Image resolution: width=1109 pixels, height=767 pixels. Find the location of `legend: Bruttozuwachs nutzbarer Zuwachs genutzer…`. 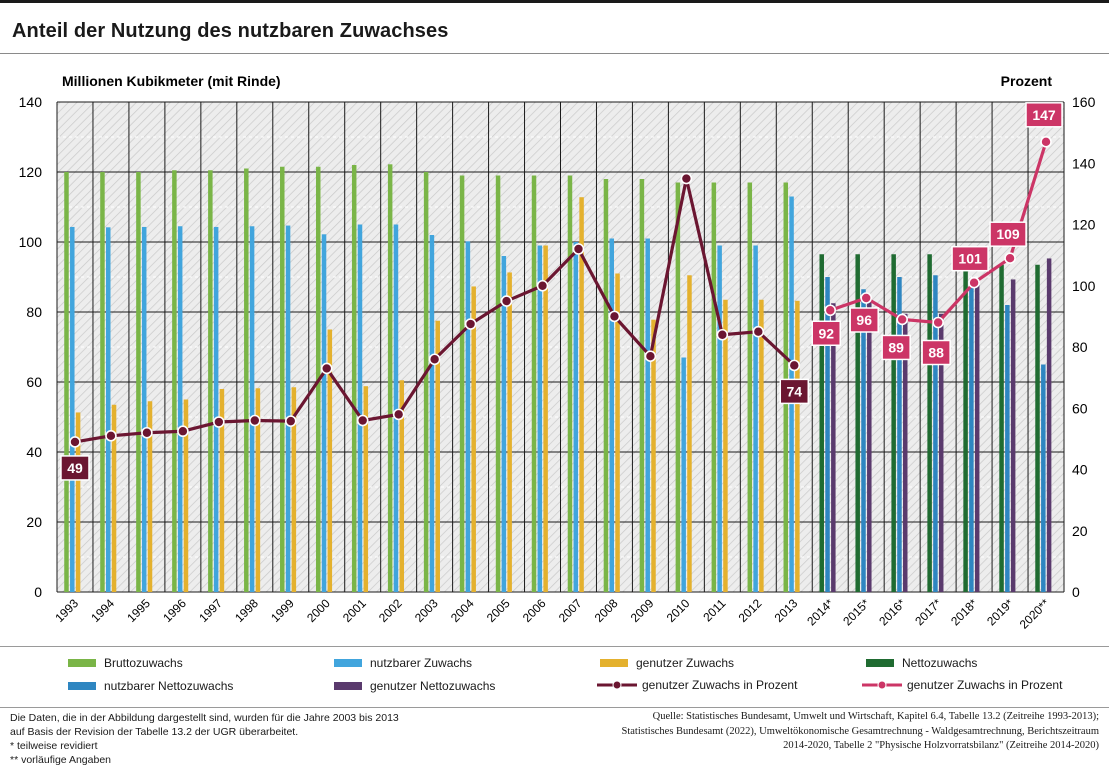

legend: Bruttozuwachs nutzbarer Zuwachs genutzer… is located at coordinates (554, 677).